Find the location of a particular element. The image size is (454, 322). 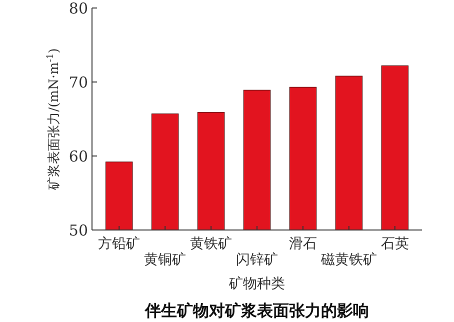

y-tick-label: 70 is located at coordinates (78, 82).